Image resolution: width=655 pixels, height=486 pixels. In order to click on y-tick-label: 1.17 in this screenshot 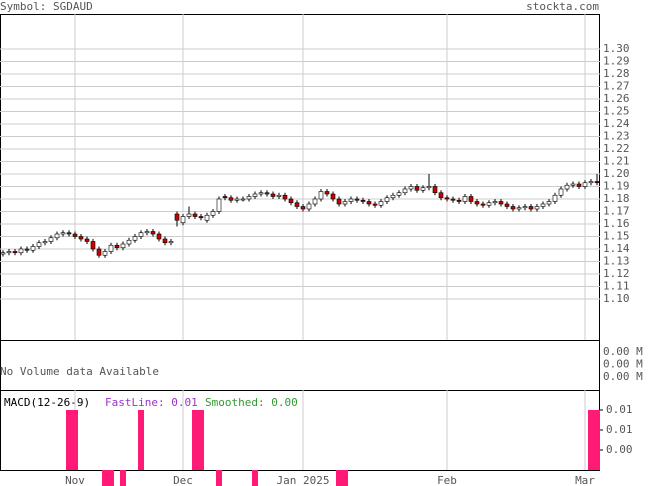, I will do `click(616, 211)`.